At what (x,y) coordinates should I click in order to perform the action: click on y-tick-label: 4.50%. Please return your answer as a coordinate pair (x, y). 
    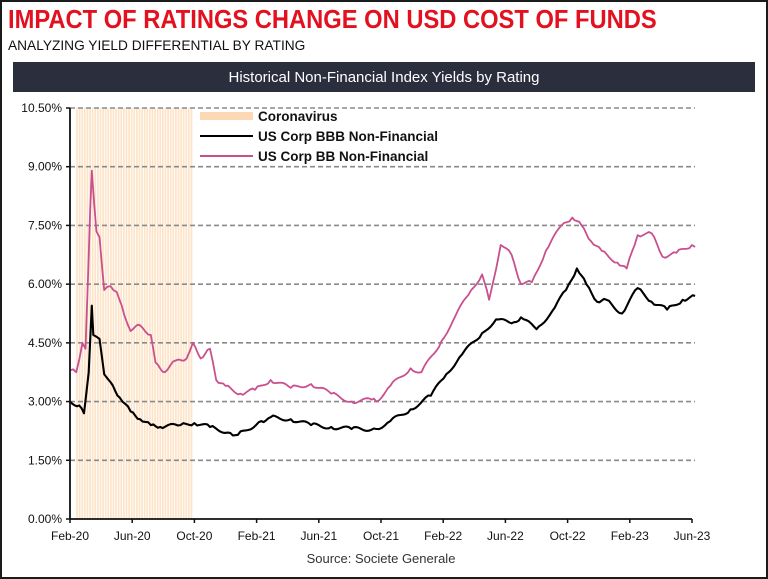
    Looking at the image, I should click on (45, 343).